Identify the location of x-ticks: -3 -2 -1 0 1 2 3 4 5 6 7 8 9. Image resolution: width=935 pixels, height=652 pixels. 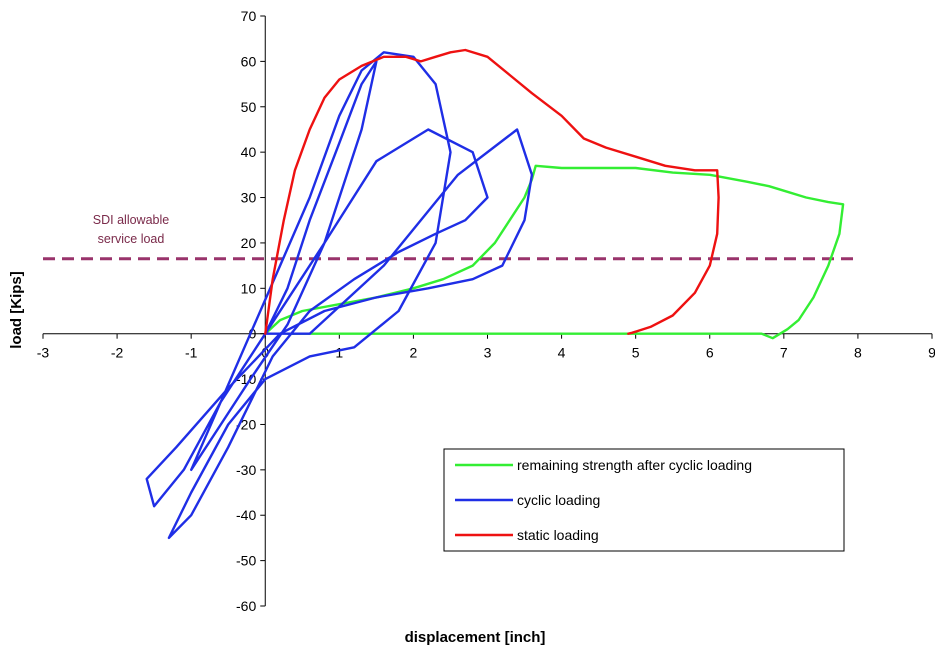
(486, 347).